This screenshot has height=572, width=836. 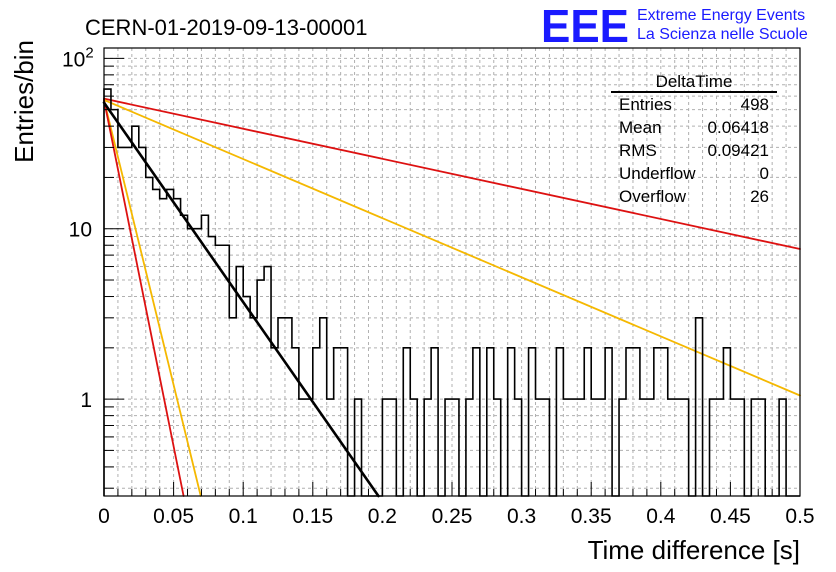 I want to click on stats-label-overflow: Overflow, so click(x=653, y=196).